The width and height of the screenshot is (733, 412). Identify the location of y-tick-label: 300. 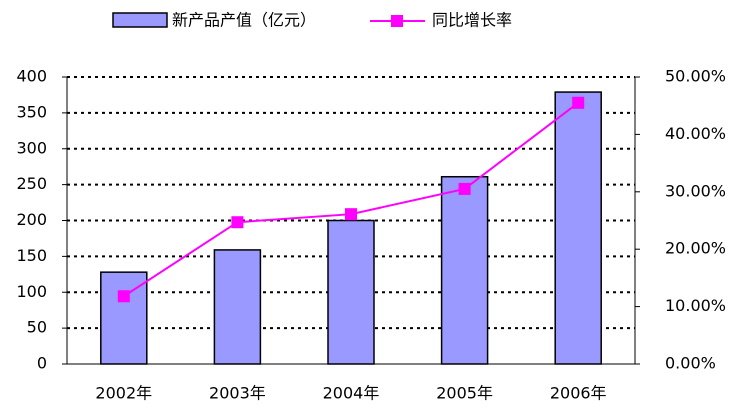
(31, 147).